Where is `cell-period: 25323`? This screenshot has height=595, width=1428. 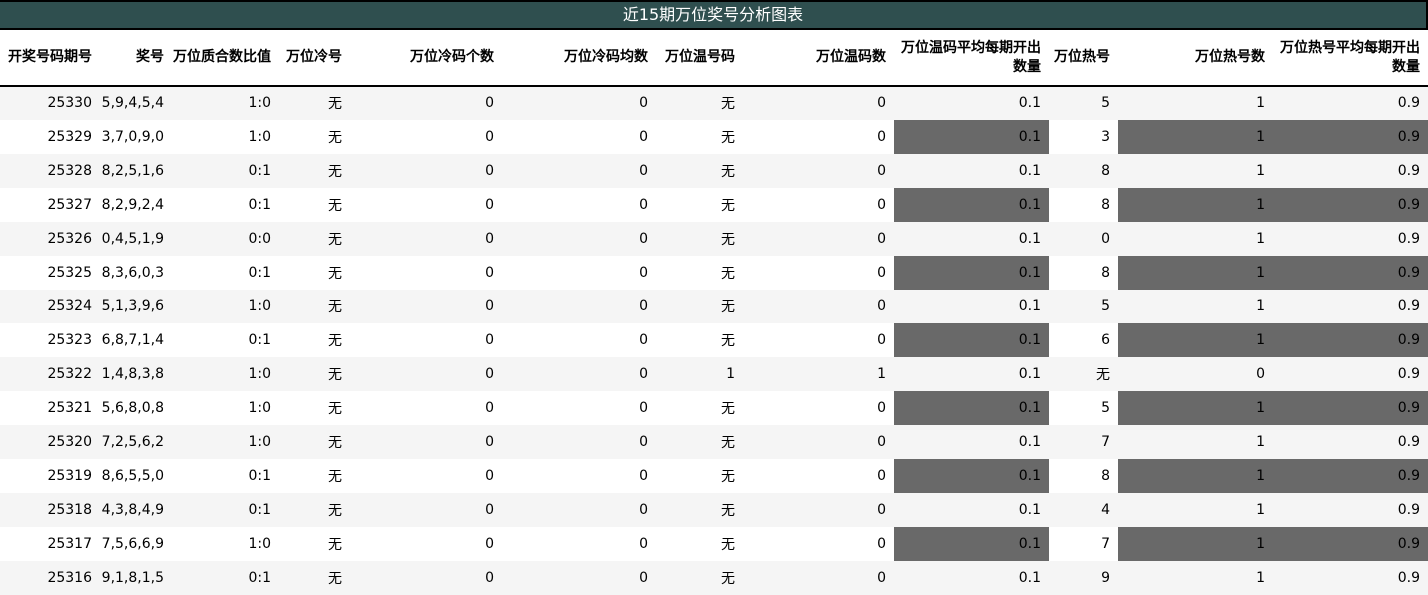
cell-period: 25323 is located at coordinates (50, 340).